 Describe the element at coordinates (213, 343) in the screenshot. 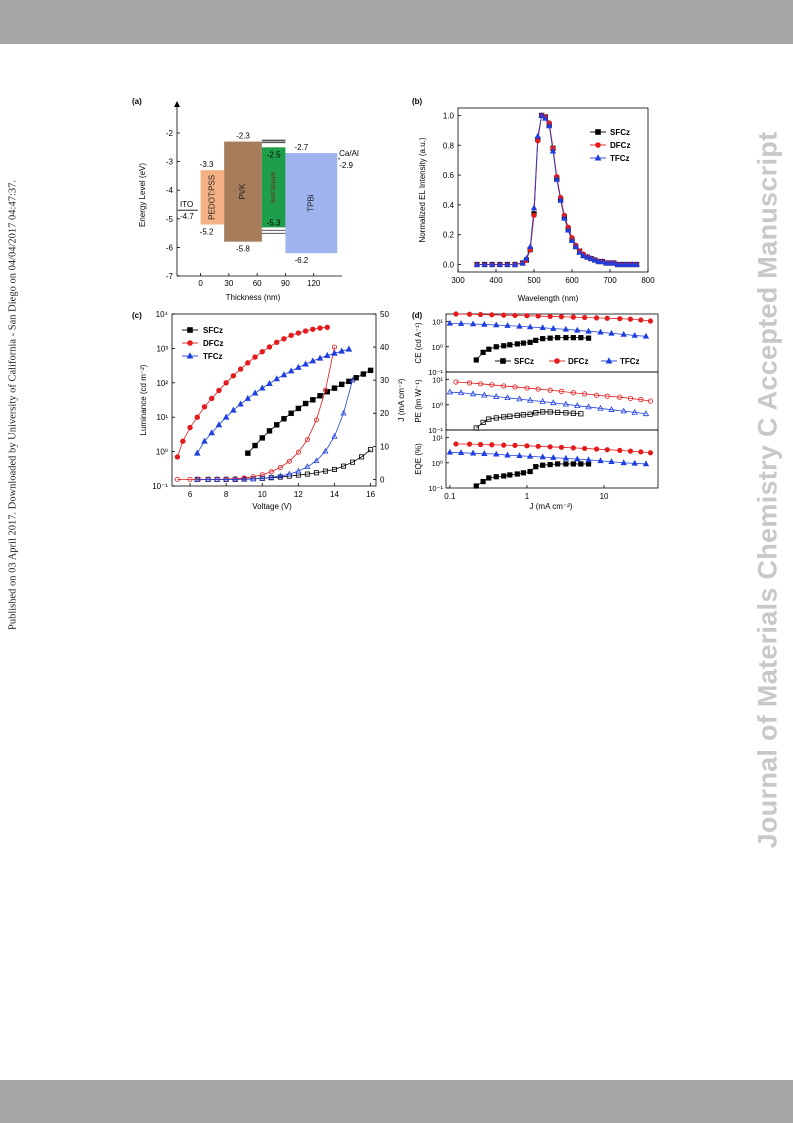

I see `c-legend-label: DFCz` at that location.